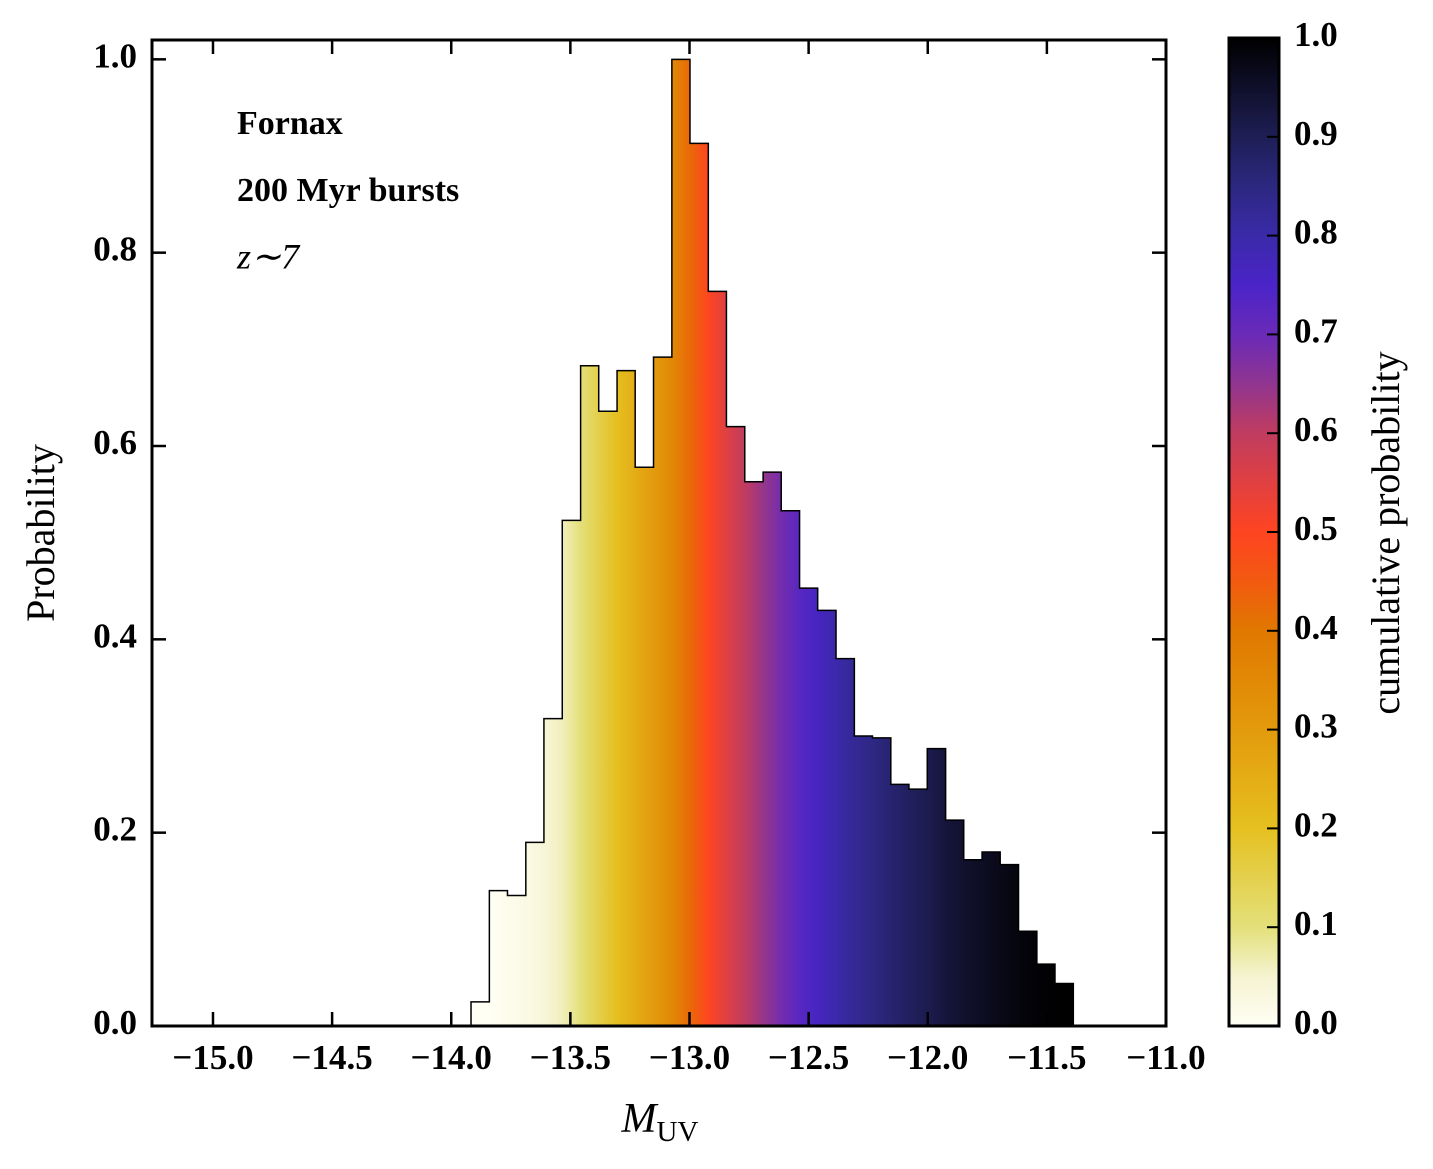 This screenshot has height=1169, width=1433. Describe the element at coordinates (1316, 34) in the screenshot. I see `colorbar-tick-label: 1.0` at that location.